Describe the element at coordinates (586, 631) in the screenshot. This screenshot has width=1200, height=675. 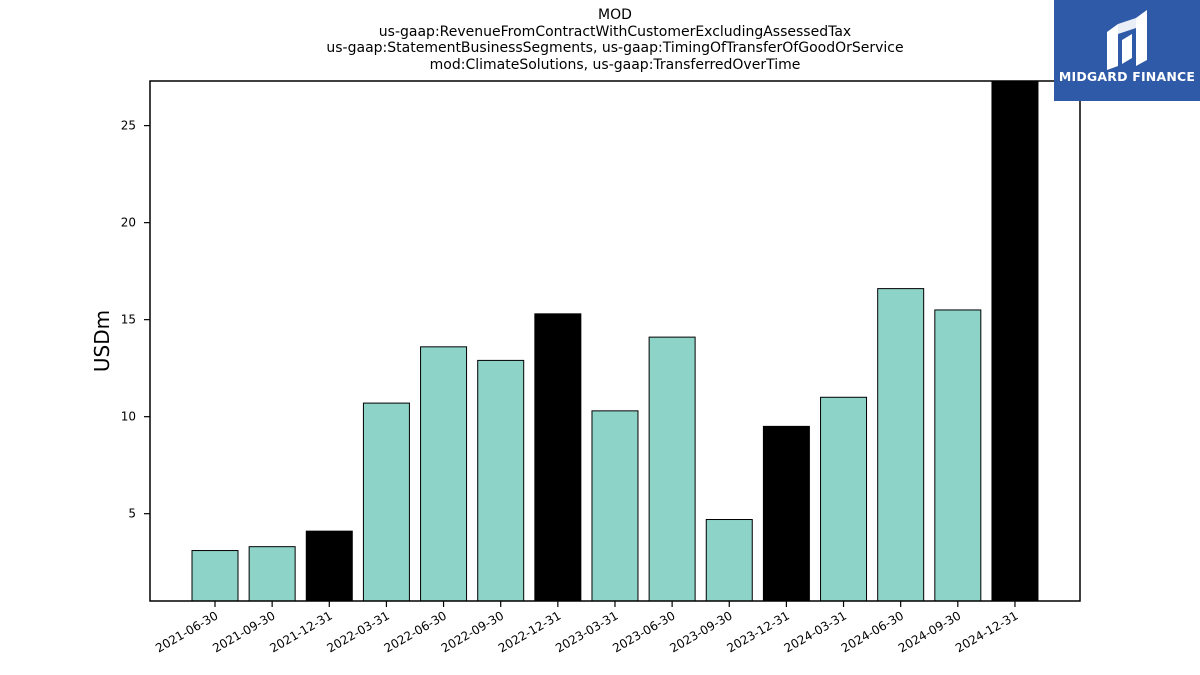
I see `x-tick-label: 2023-03-31` at that location.